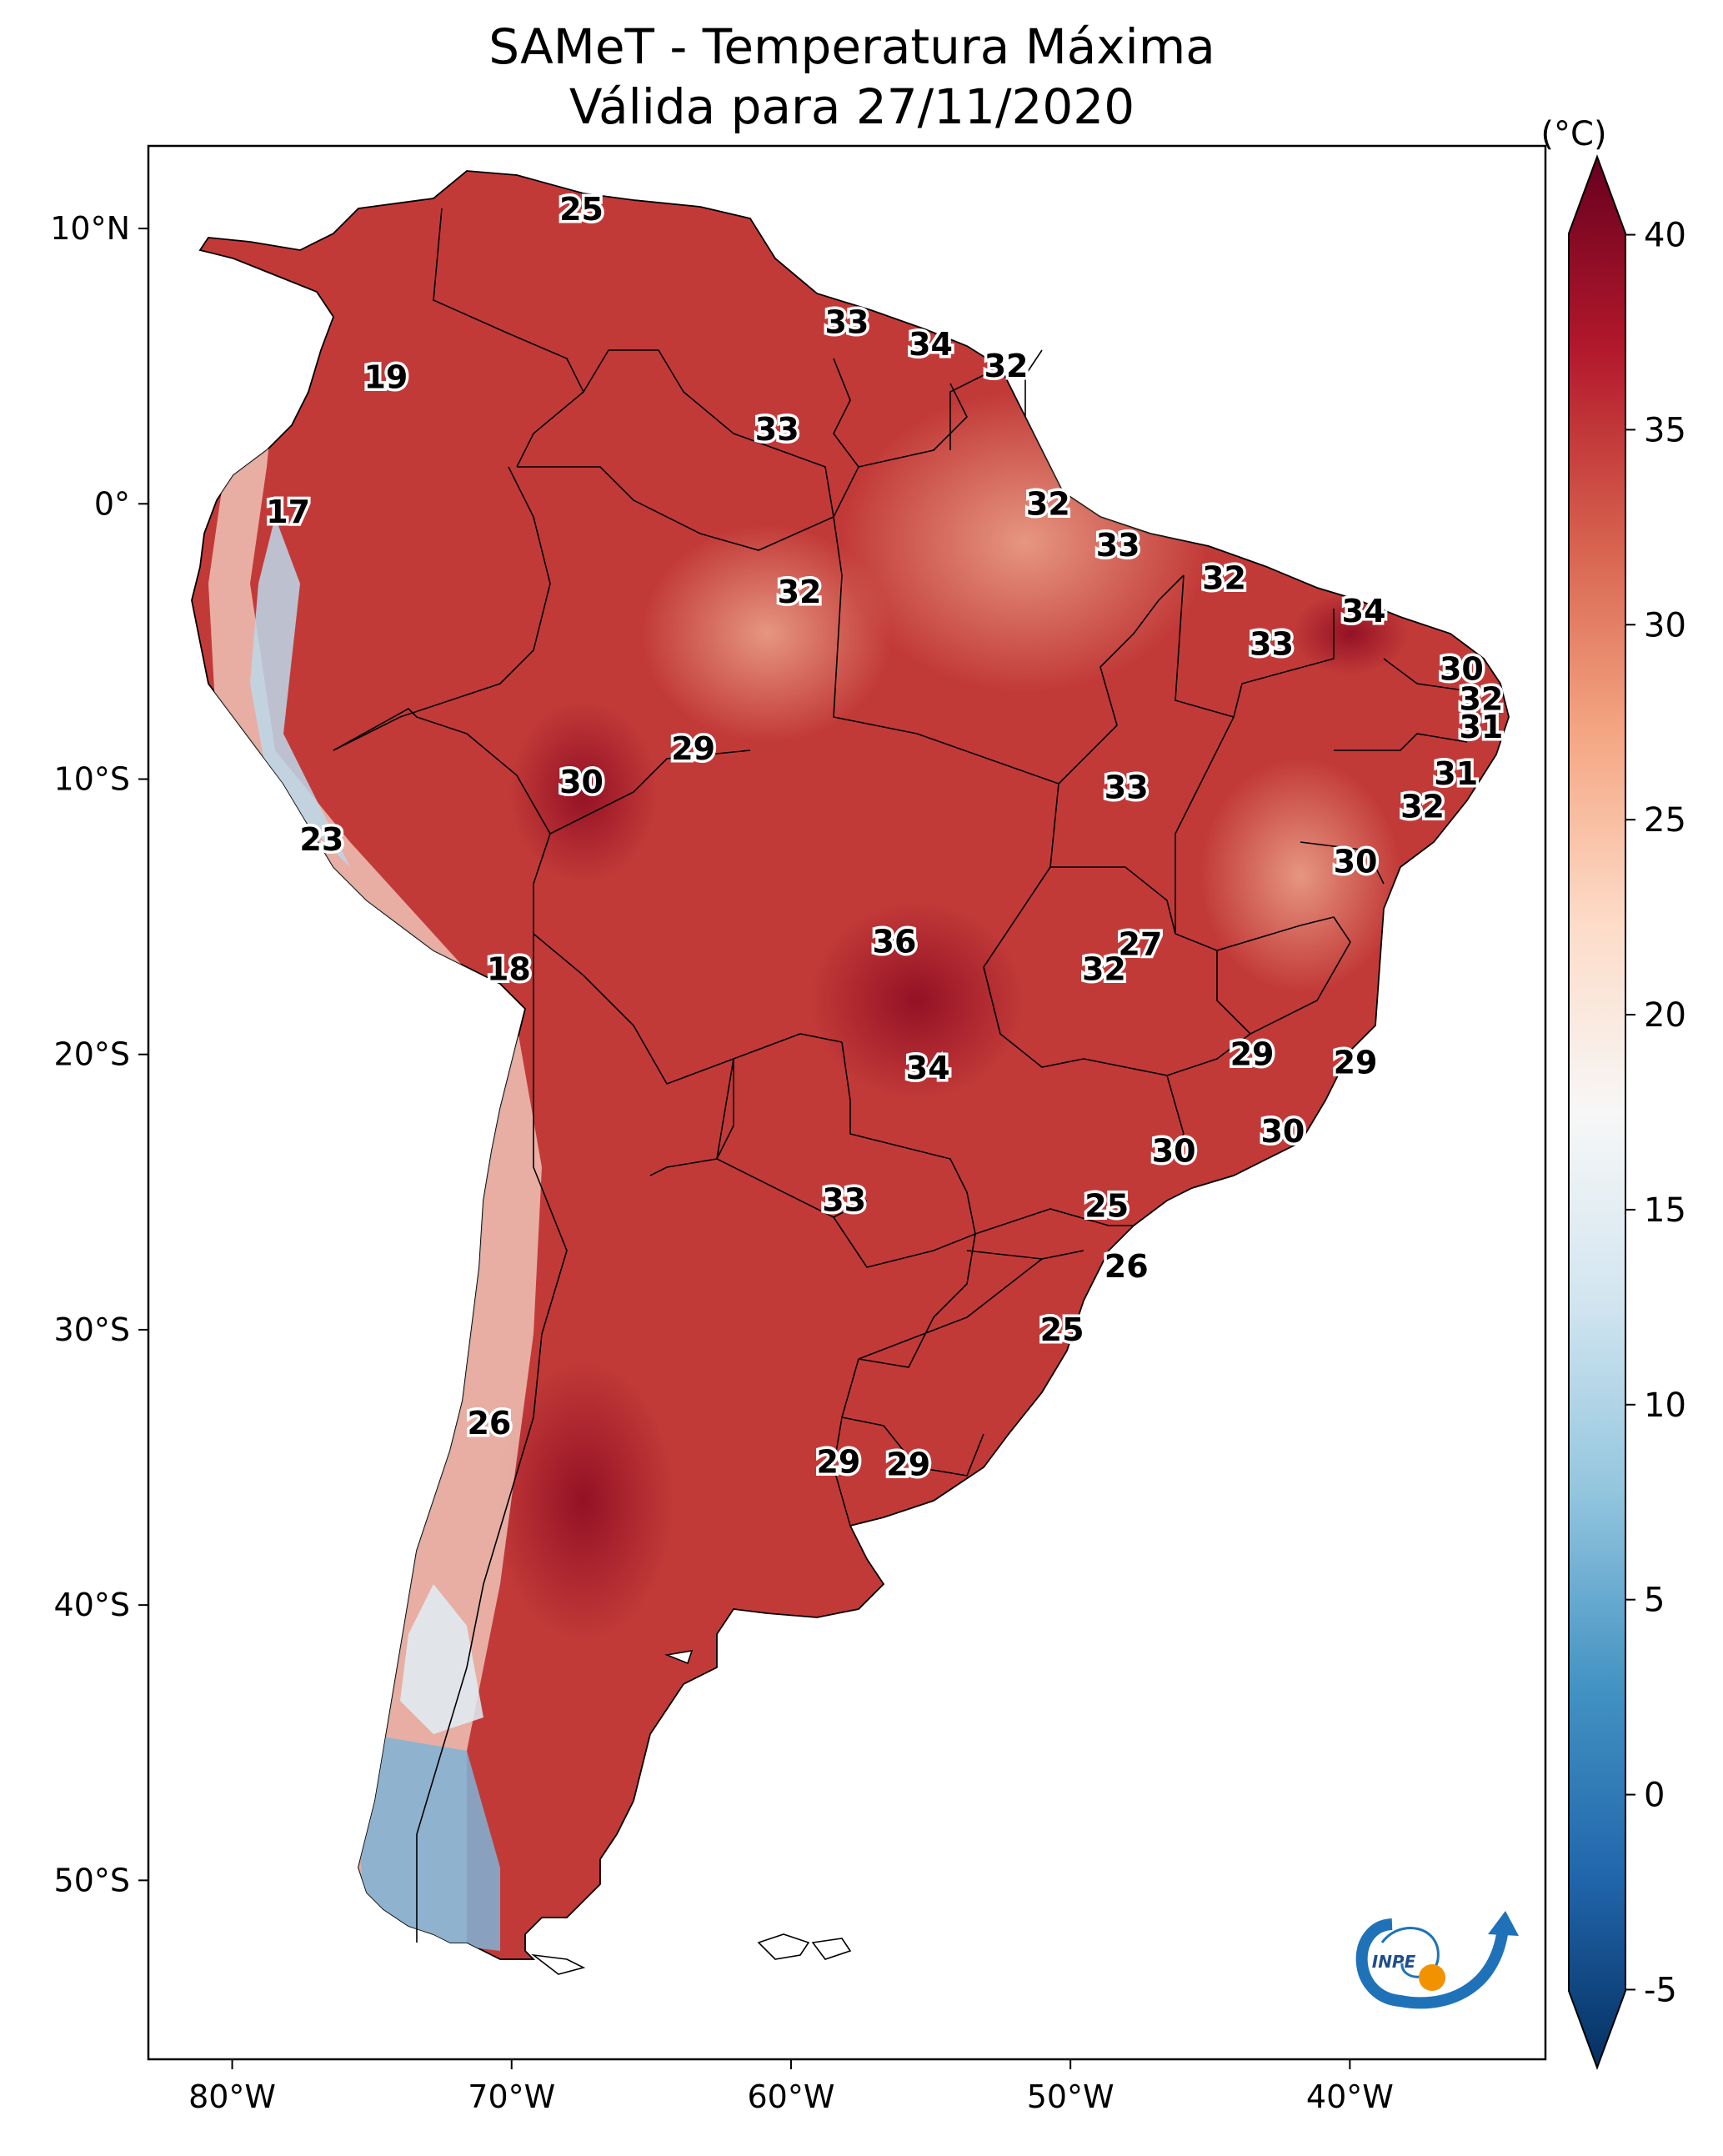  Describe the element at coordinates (1655, 1601) in the screenshot. I see `colorbar-tick-label: 5` at that location.